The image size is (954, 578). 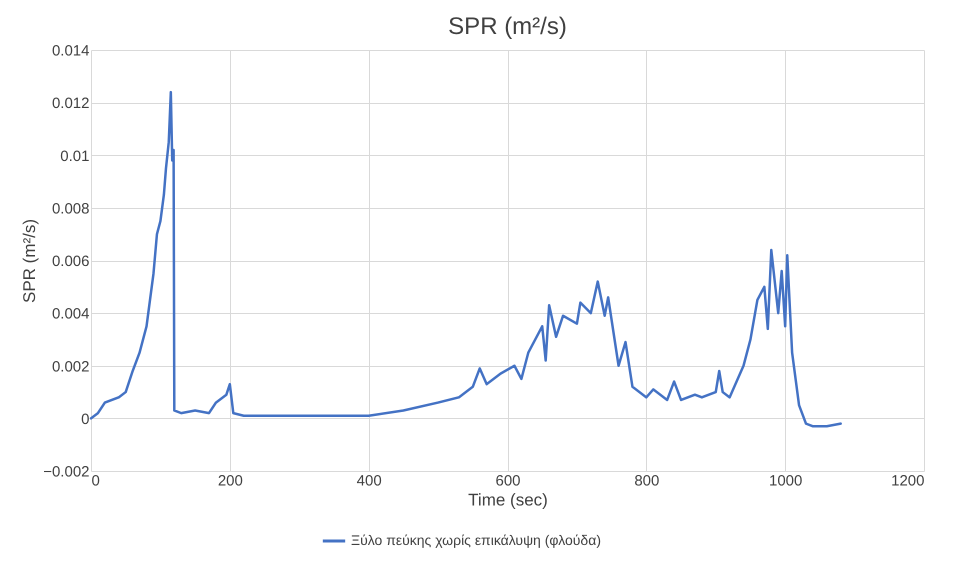 What do you see at coordinates (507, 26) in the screenshot?
I see `chart-title: SPR (m²/s)` at bounding box center [507, 26].